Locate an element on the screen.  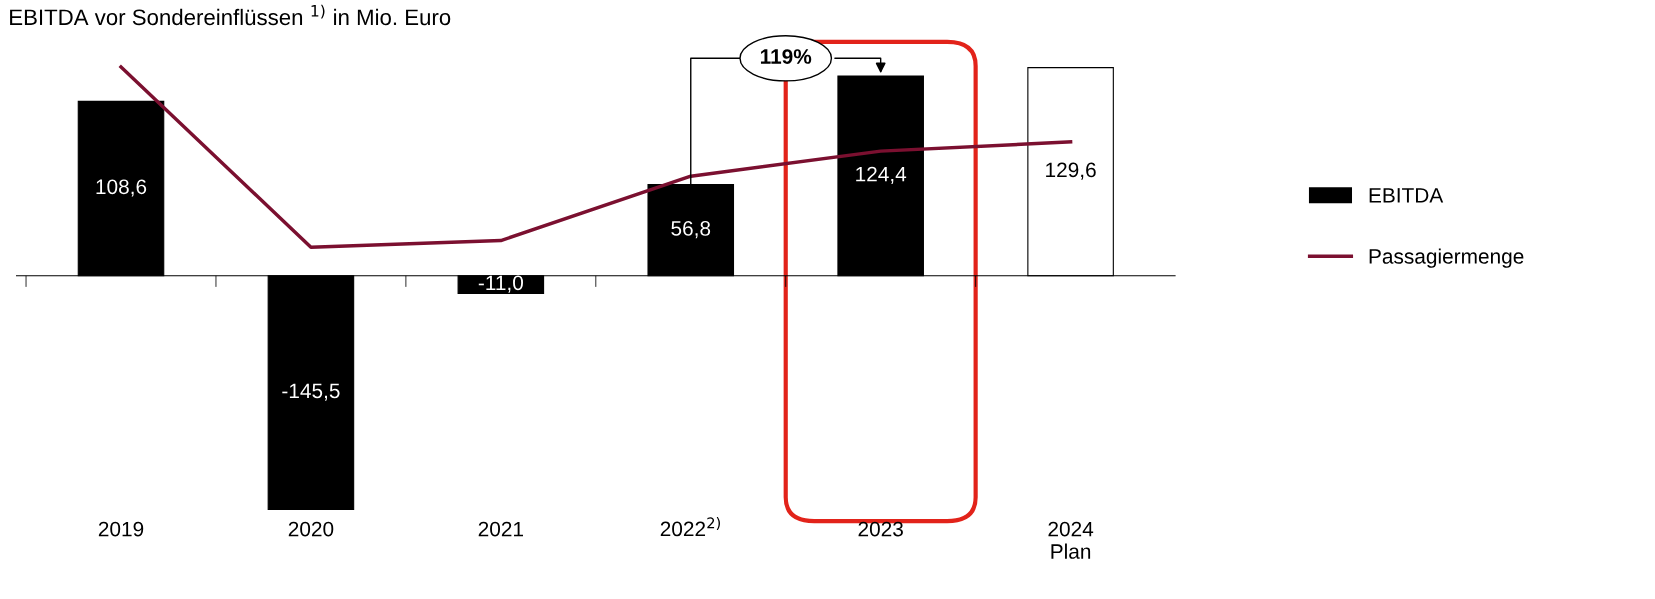
legend-label: EBITDA is located at coordinates (1406, 195).